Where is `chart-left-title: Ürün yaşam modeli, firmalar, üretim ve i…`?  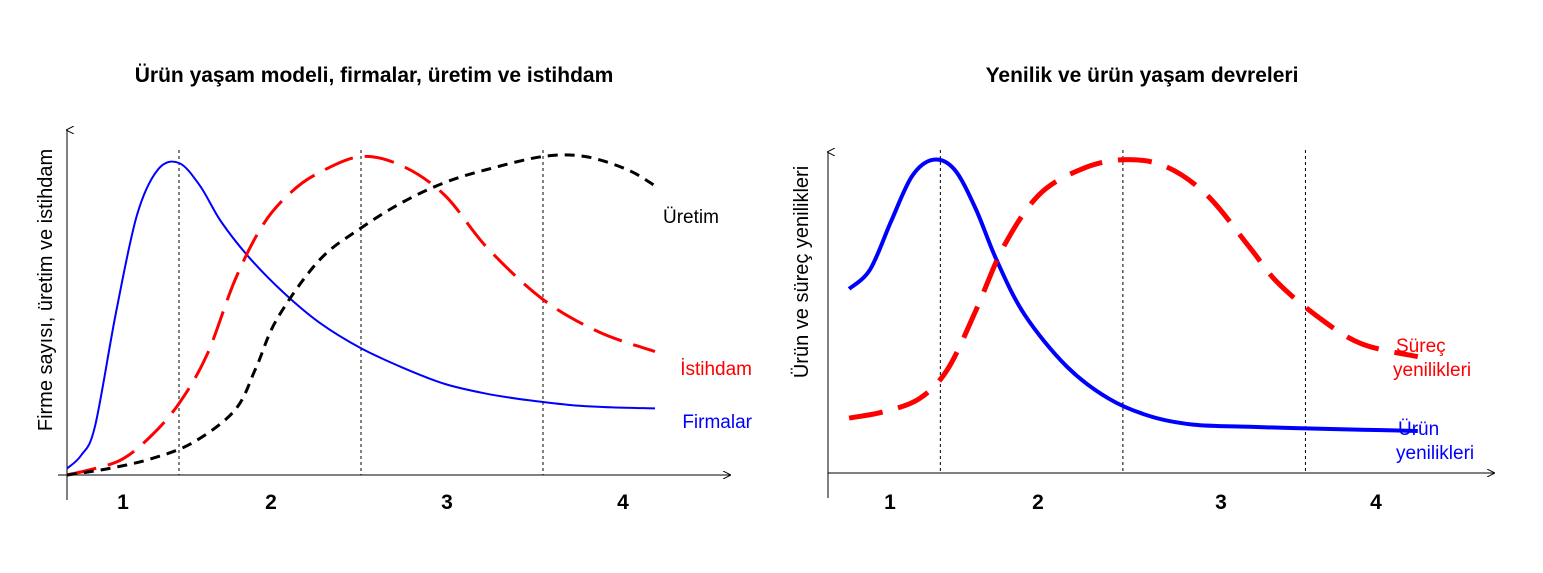
chart-left-title: Ürün yaşam modeli, firmalar, üretim ve i… is located at coordinates (374, 75).